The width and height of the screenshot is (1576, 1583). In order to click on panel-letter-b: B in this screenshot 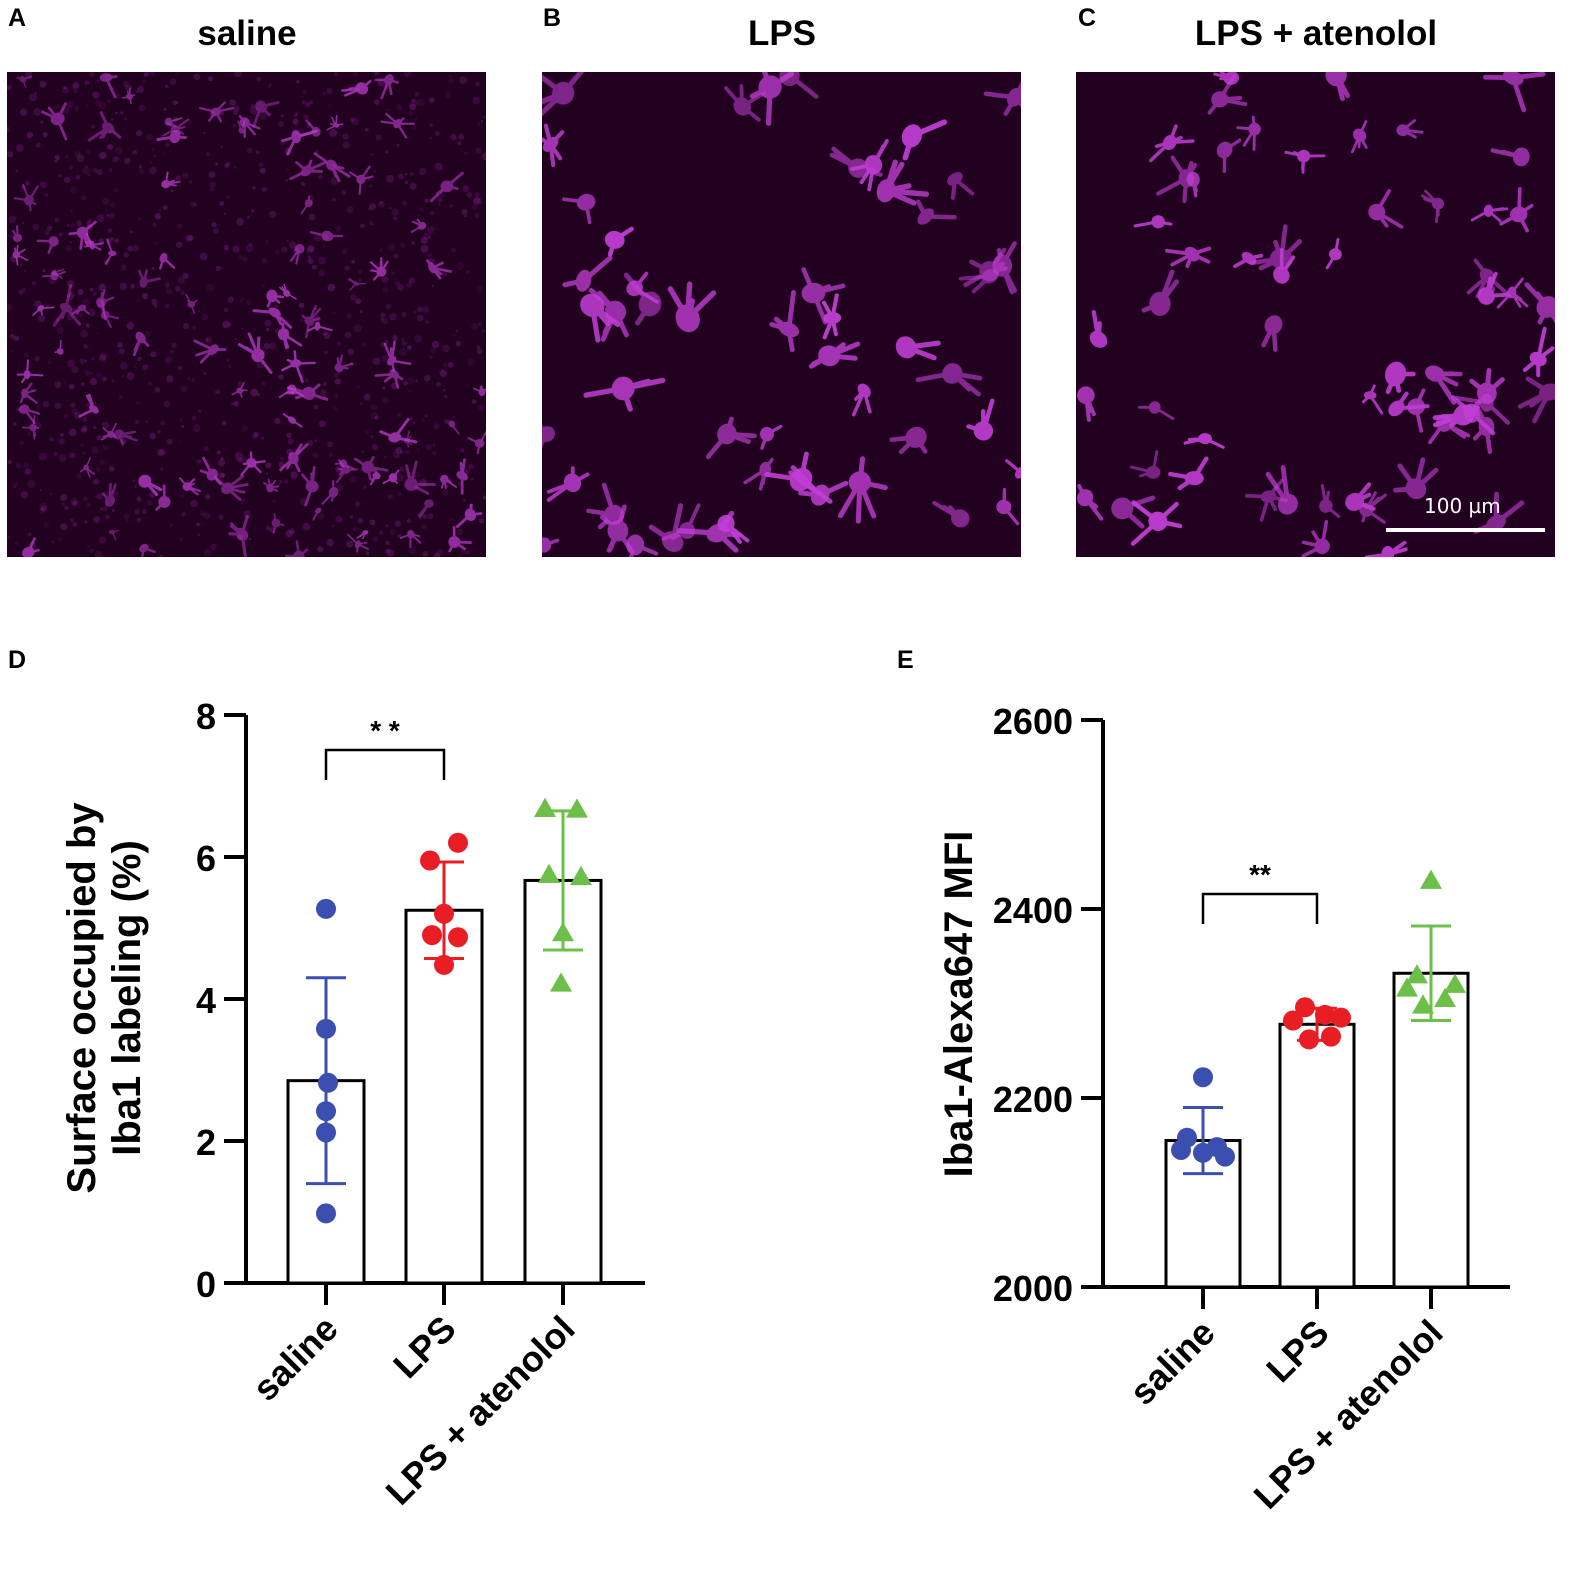, I will do `click(552, 18)`.